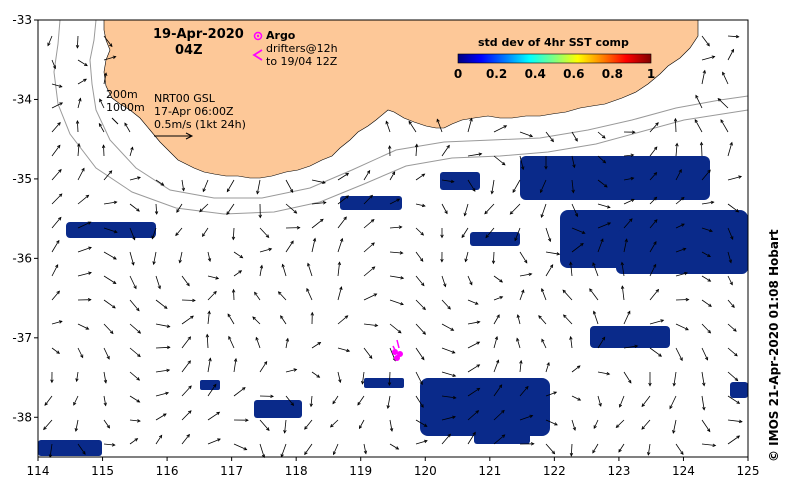  What do you see at coordinates (302, 48) in the screenshot?
I see `drifters-label: drifters@12h` at bounding box center [302, 48].